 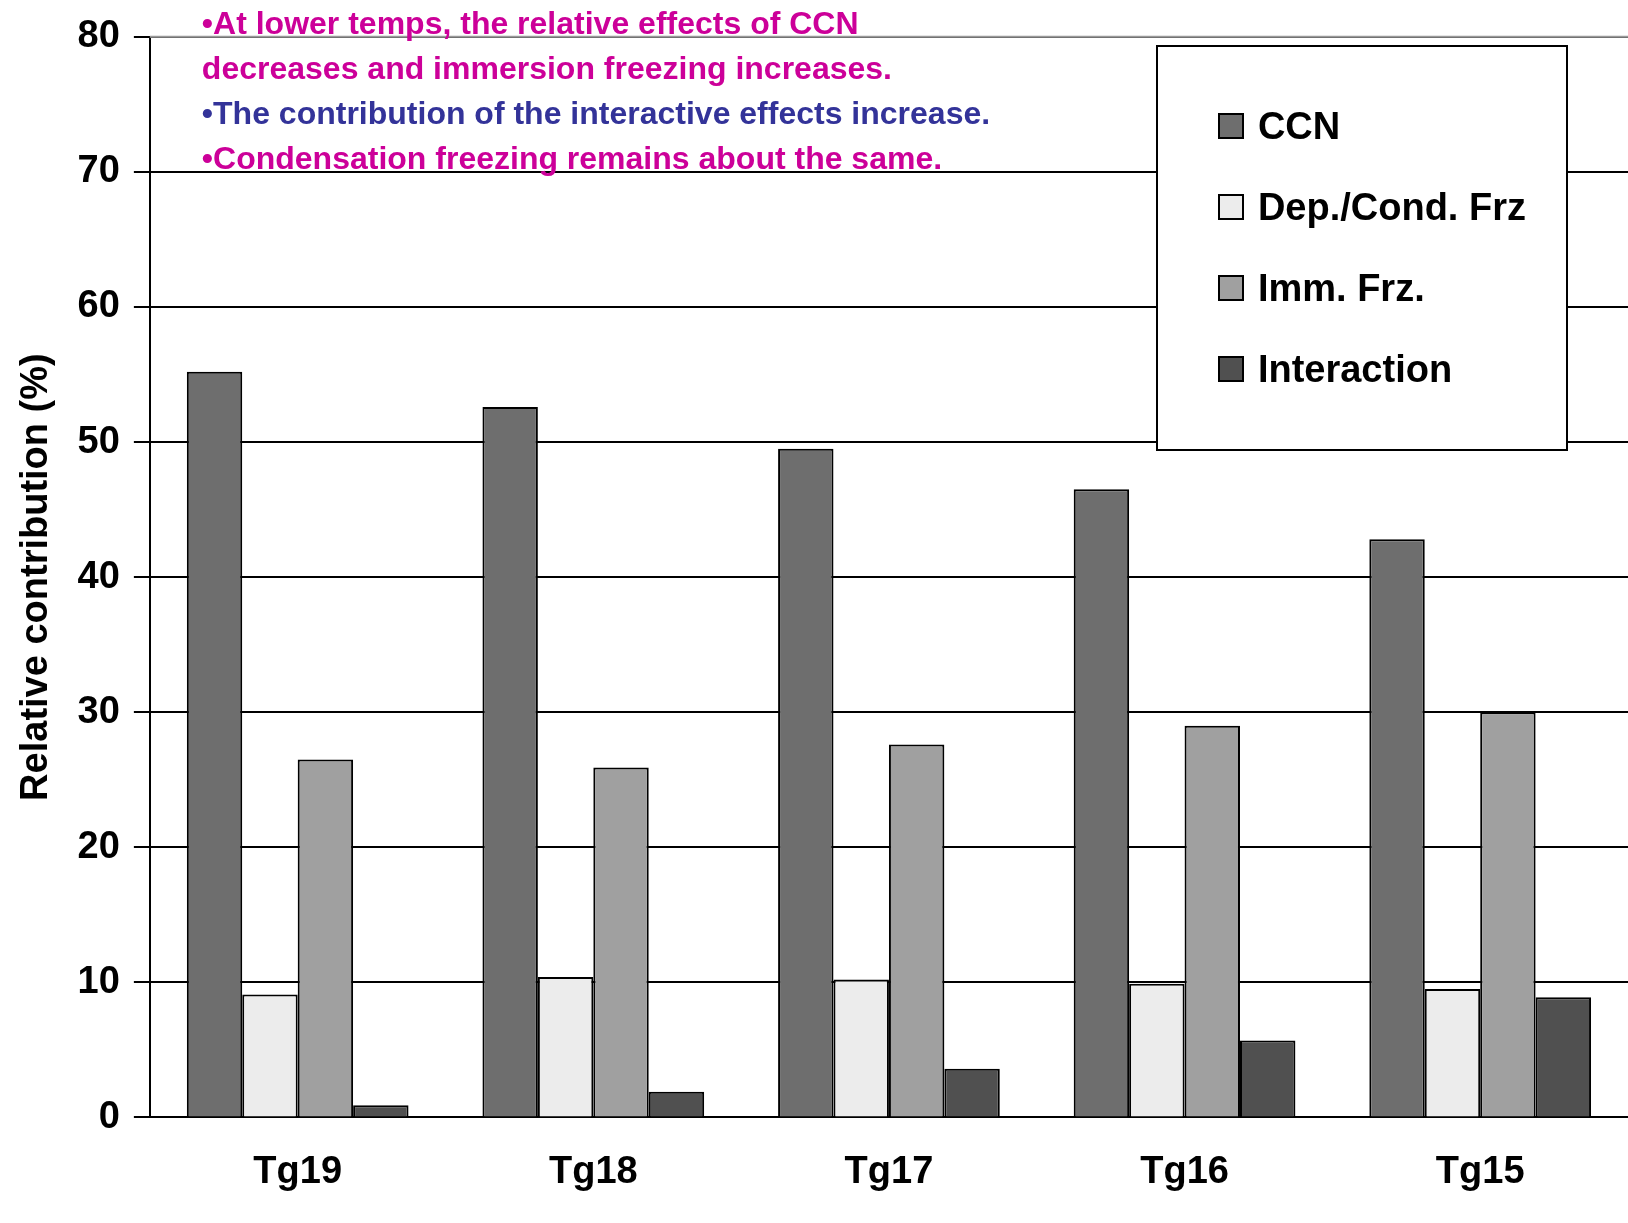 I want to click on y-tick-label: 10, so click(x=98, y=979).